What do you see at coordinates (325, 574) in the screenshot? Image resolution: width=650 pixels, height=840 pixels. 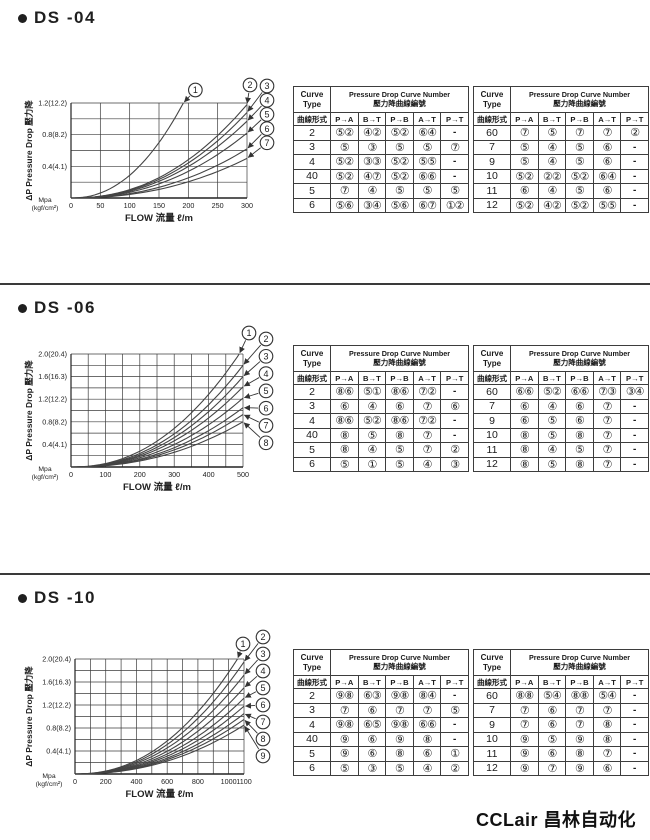 I see `section-divider` at bounding box center [325, 574].